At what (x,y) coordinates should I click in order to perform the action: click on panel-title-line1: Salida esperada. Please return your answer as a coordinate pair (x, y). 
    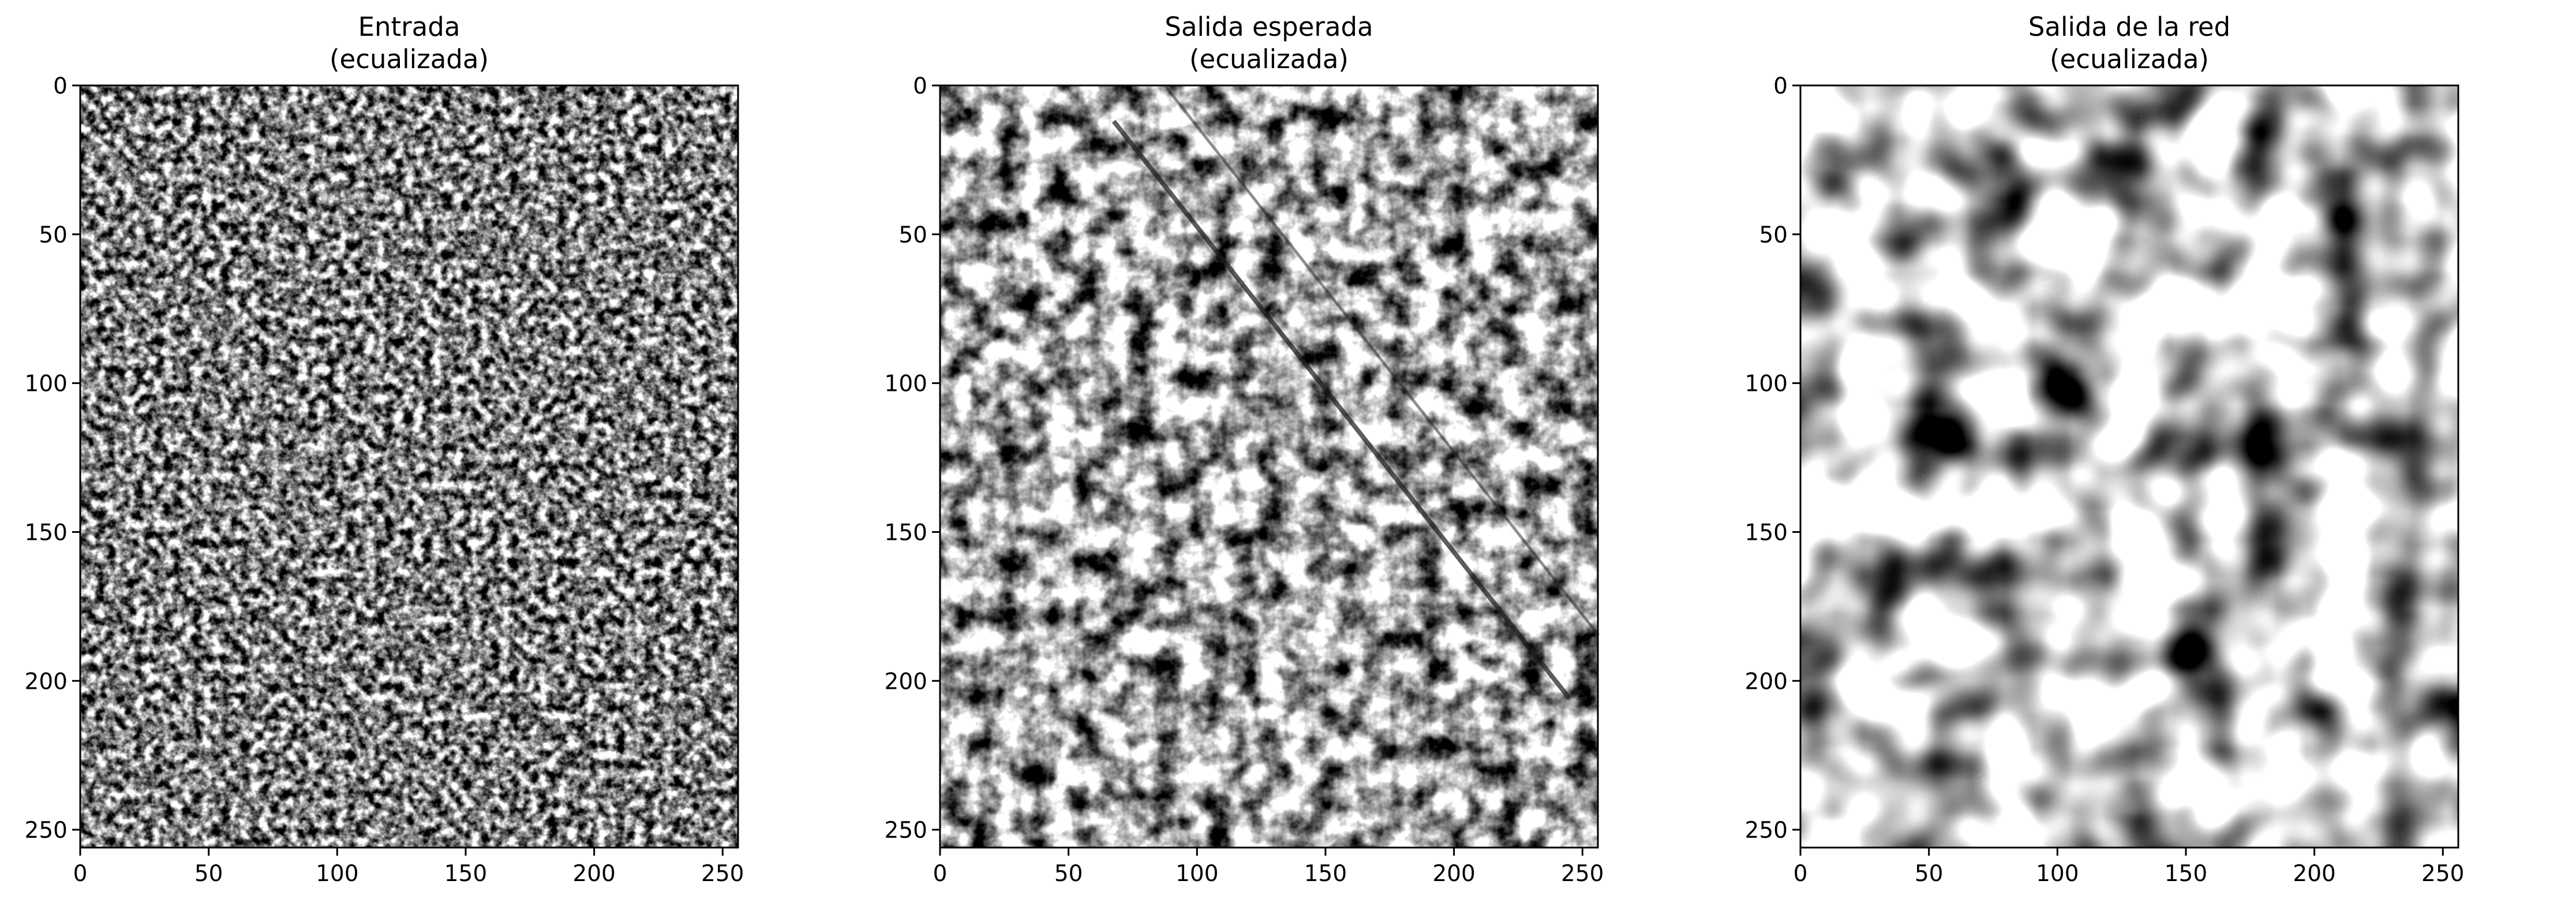
    Looking at the image, I should click on (1269, 27).